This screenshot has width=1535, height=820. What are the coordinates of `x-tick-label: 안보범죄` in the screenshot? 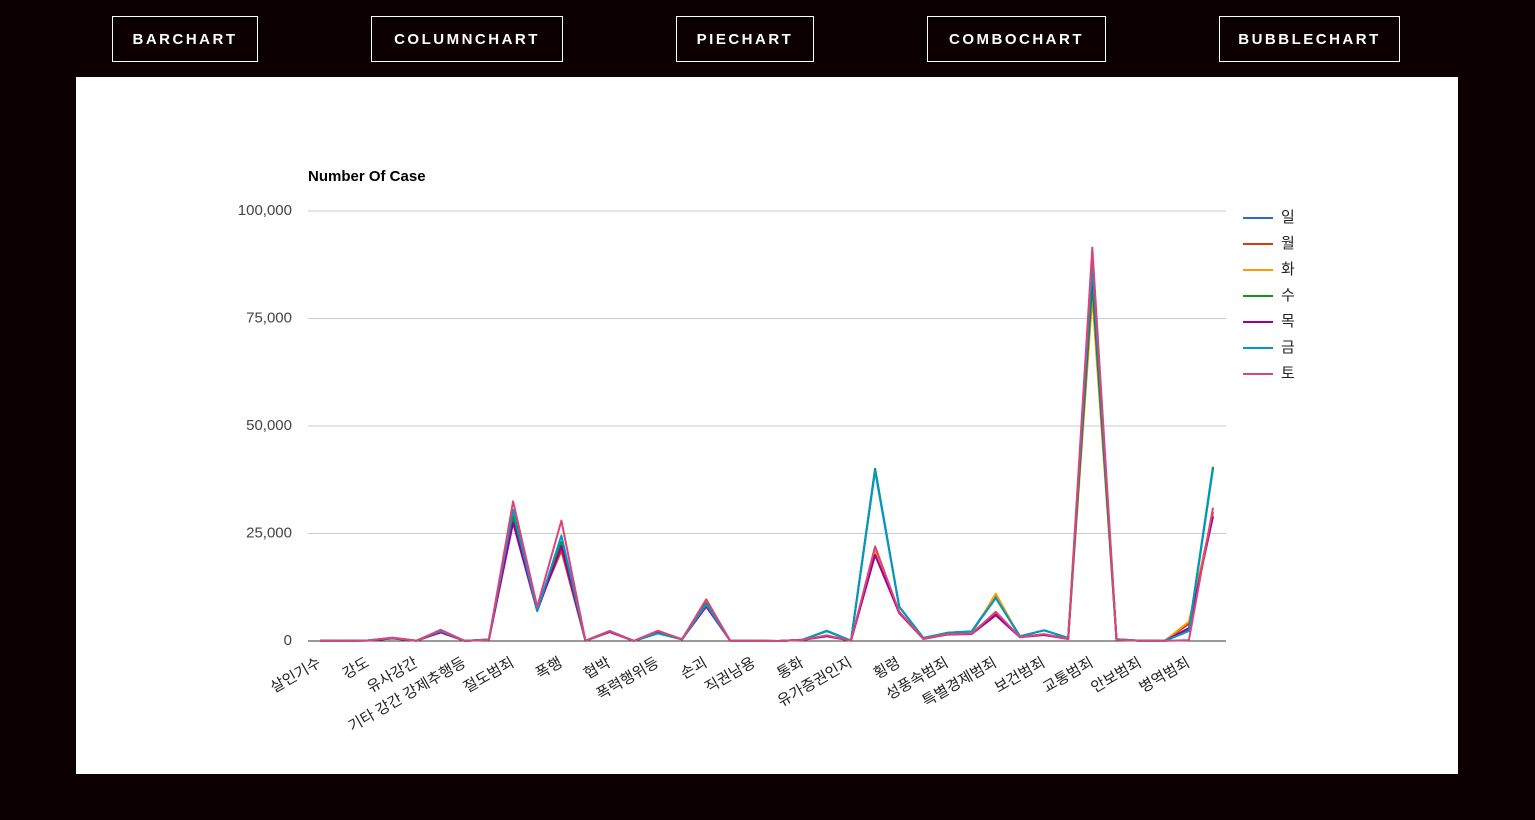 It's located at (1116, 675).